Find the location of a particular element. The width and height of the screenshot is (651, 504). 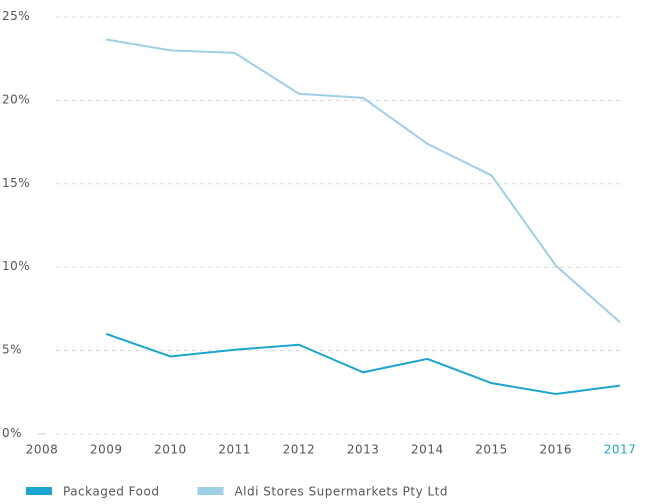

legend-label: Aldi Stores Supermarkets Pty Ltd is located at coordinates (341, 492).